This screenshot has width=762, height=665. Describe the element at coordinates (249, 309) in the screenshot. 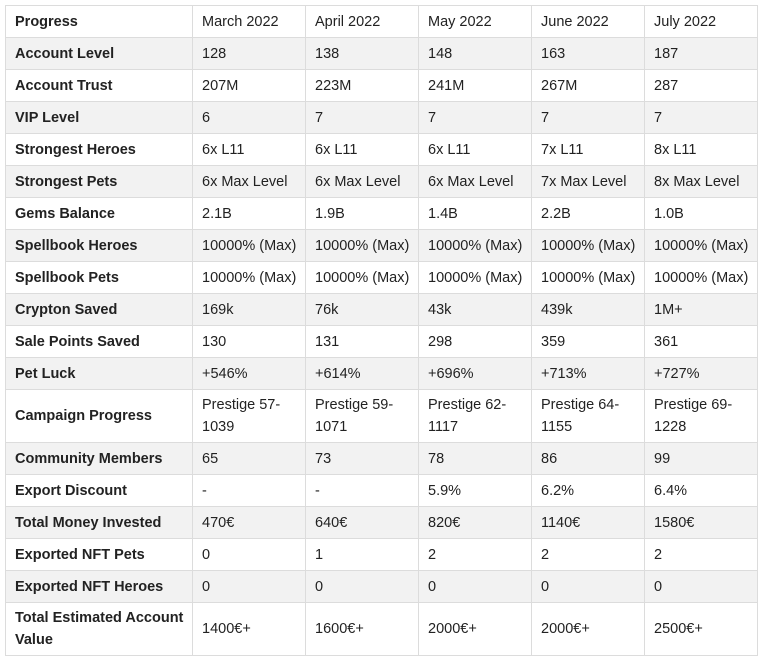

I see `table-cell: 169k` at that location.